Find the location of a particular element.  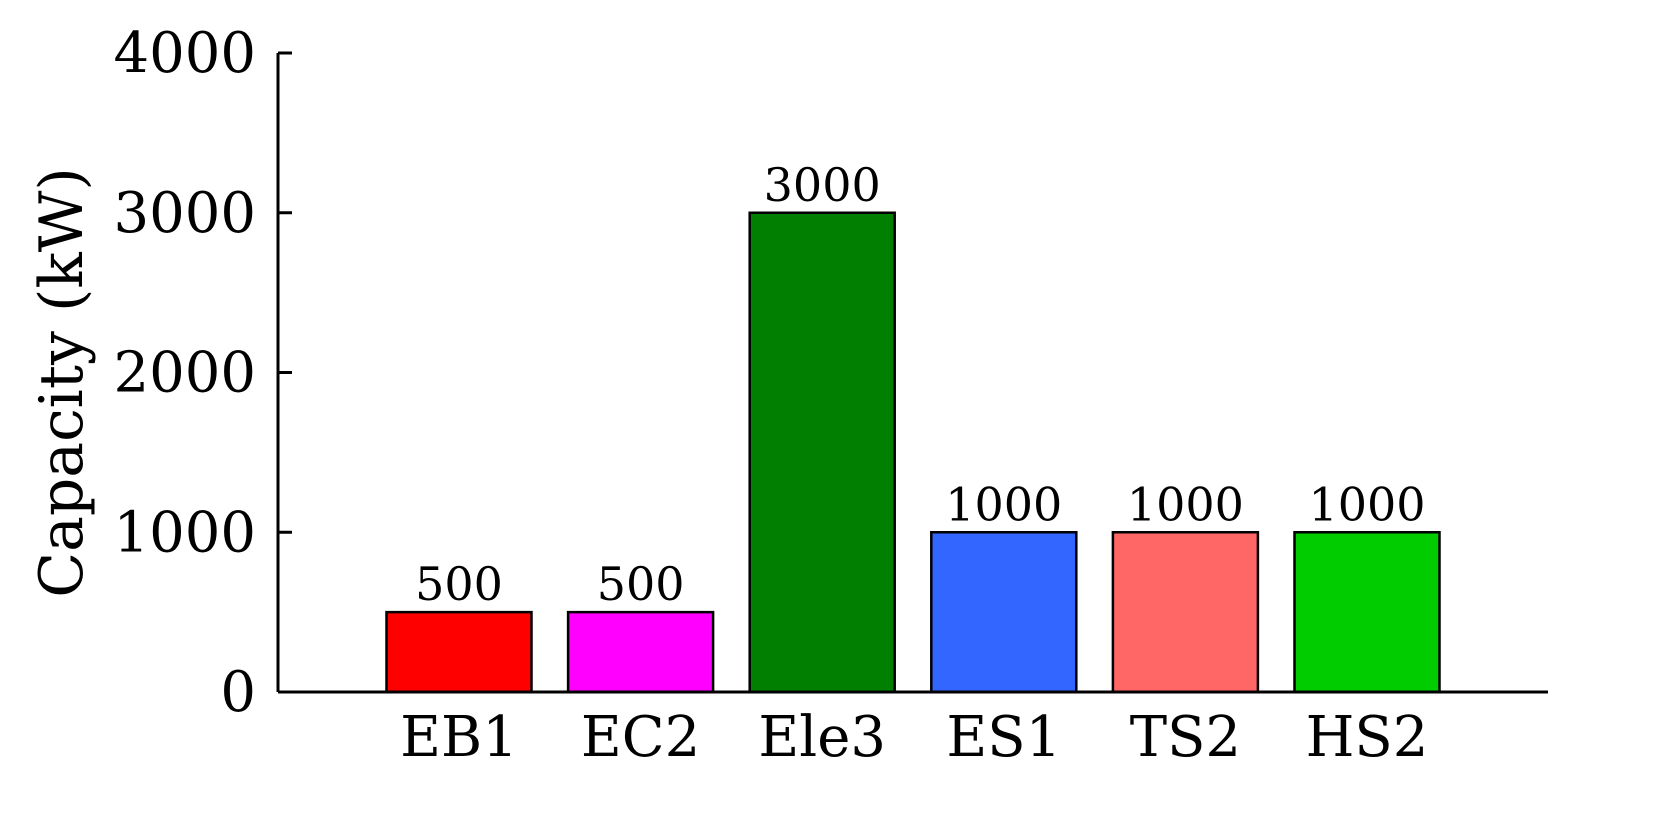

data-label-eb1: 500 is located at coordinates (459, 584).